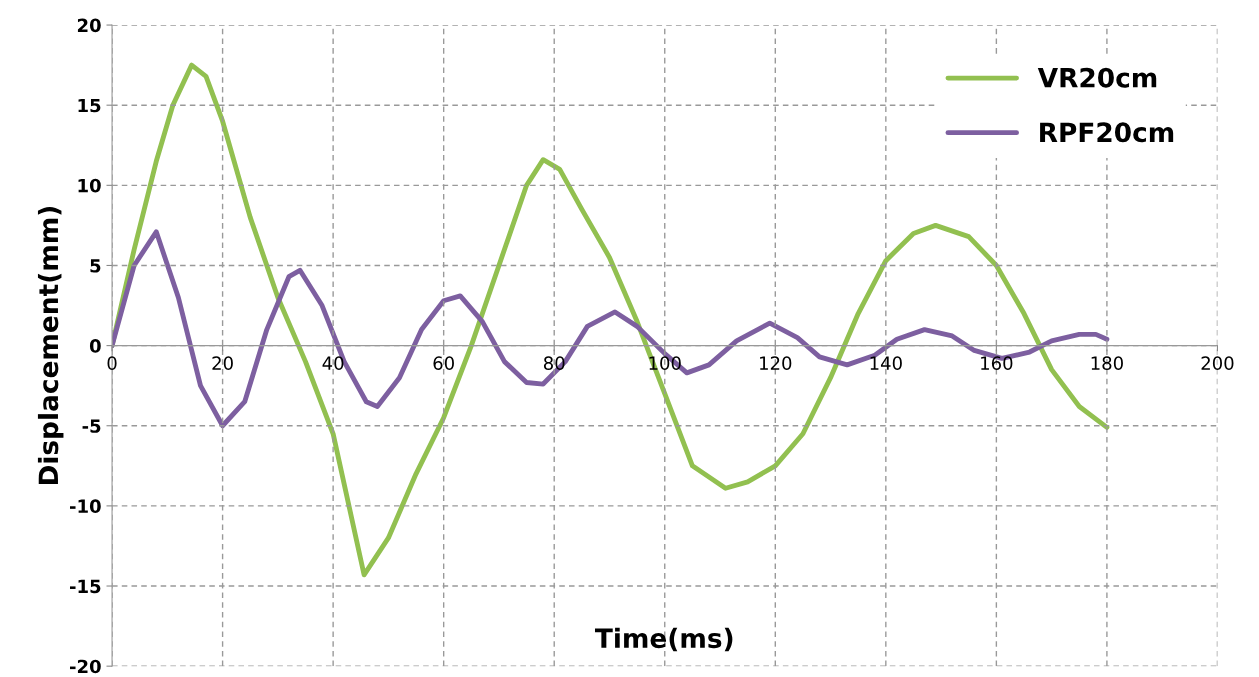 Image resolution: width=1259 pixels, height=677 pixels. I want to click on x-tick-label: 20, so click(222, 363).